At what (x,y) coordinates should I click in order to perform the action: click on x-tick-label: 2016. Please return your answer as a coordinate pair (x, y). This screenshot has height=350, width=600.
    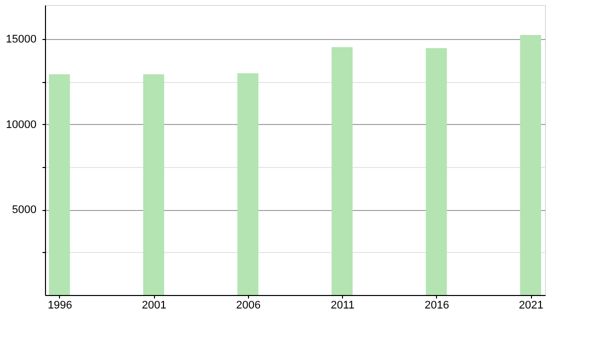
    Looking at the image, I should click on (437, 306).